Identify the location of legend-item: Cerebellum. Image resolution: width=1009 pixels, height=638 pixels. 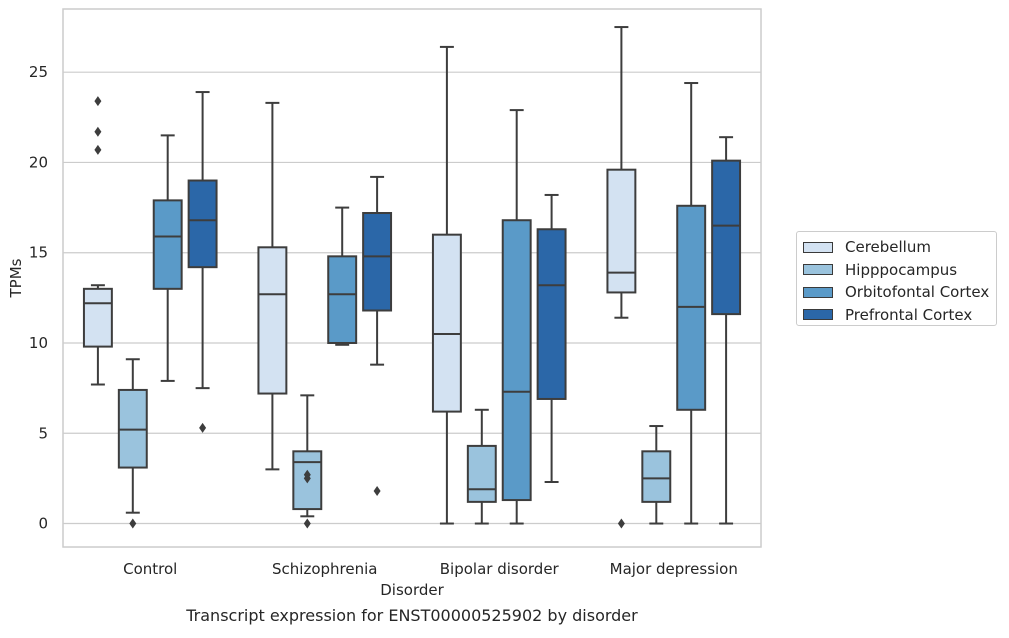
(896, 247).